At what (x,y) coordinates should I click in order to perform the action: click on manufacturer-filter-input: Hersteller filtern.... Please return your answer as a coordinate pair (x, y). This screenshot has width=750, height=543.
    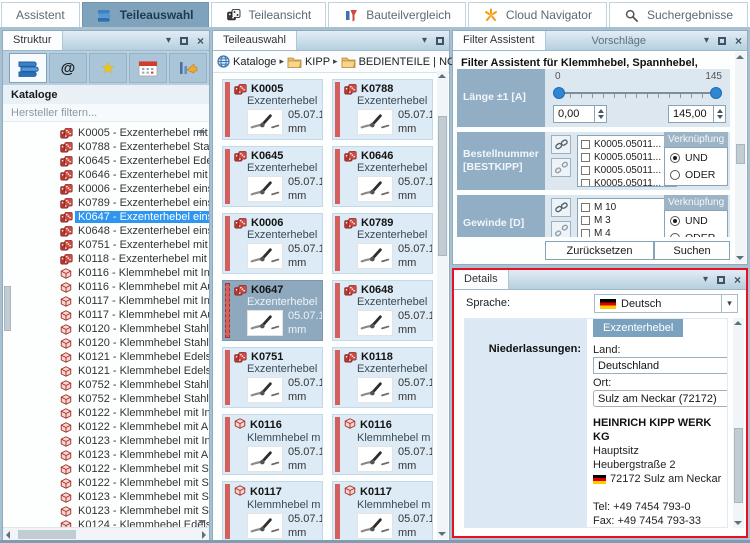
    Looking at the image, I should click on (106, 113).